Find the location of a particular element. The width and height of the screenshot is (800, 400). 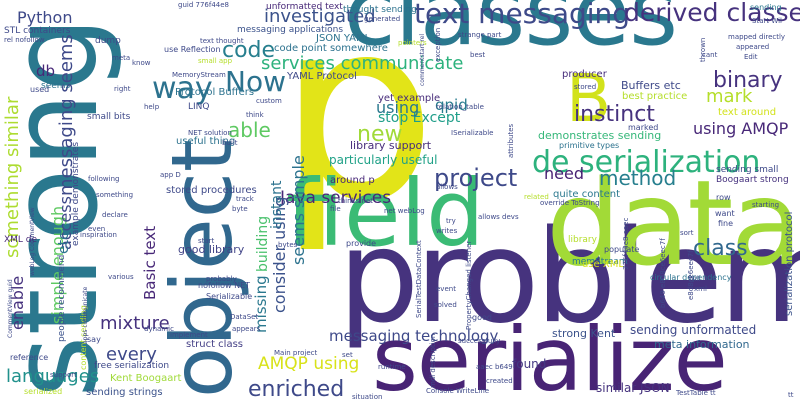

word-successfully: successfully is located at coordinates (479, 341).